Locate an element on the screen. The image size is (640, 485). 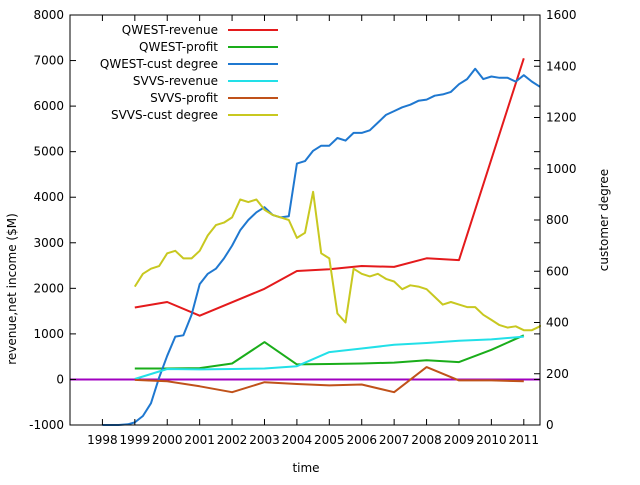
y2-tick-label: 0 is located at coordinates (550, 425).